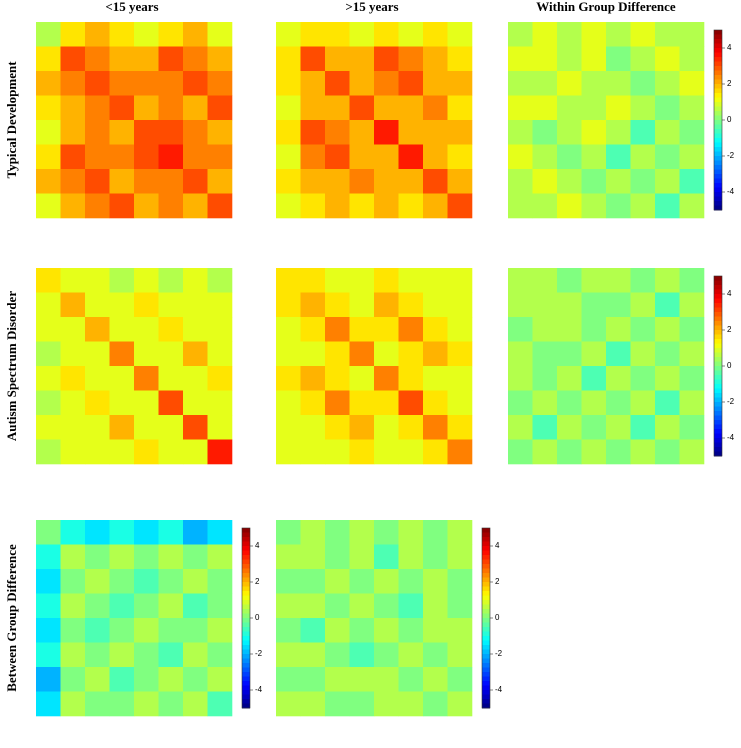 The height and width of the screenshot is (748, 741). Describe the element at coordinates (606, 7) in the screenshot. I see `column-title: Within Group Difference` at that location.